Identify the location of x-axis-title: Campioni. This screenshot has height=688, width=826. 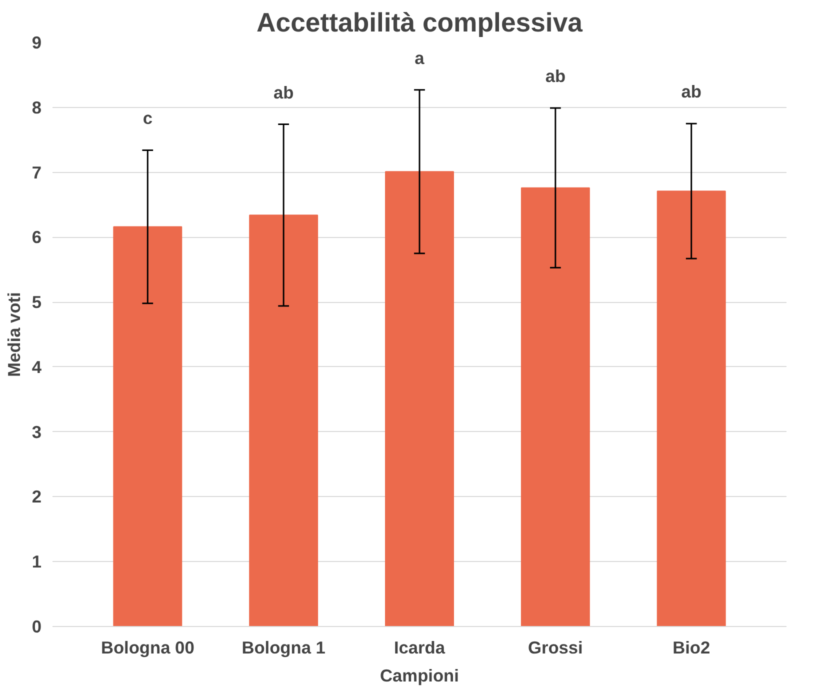
(419, 676).